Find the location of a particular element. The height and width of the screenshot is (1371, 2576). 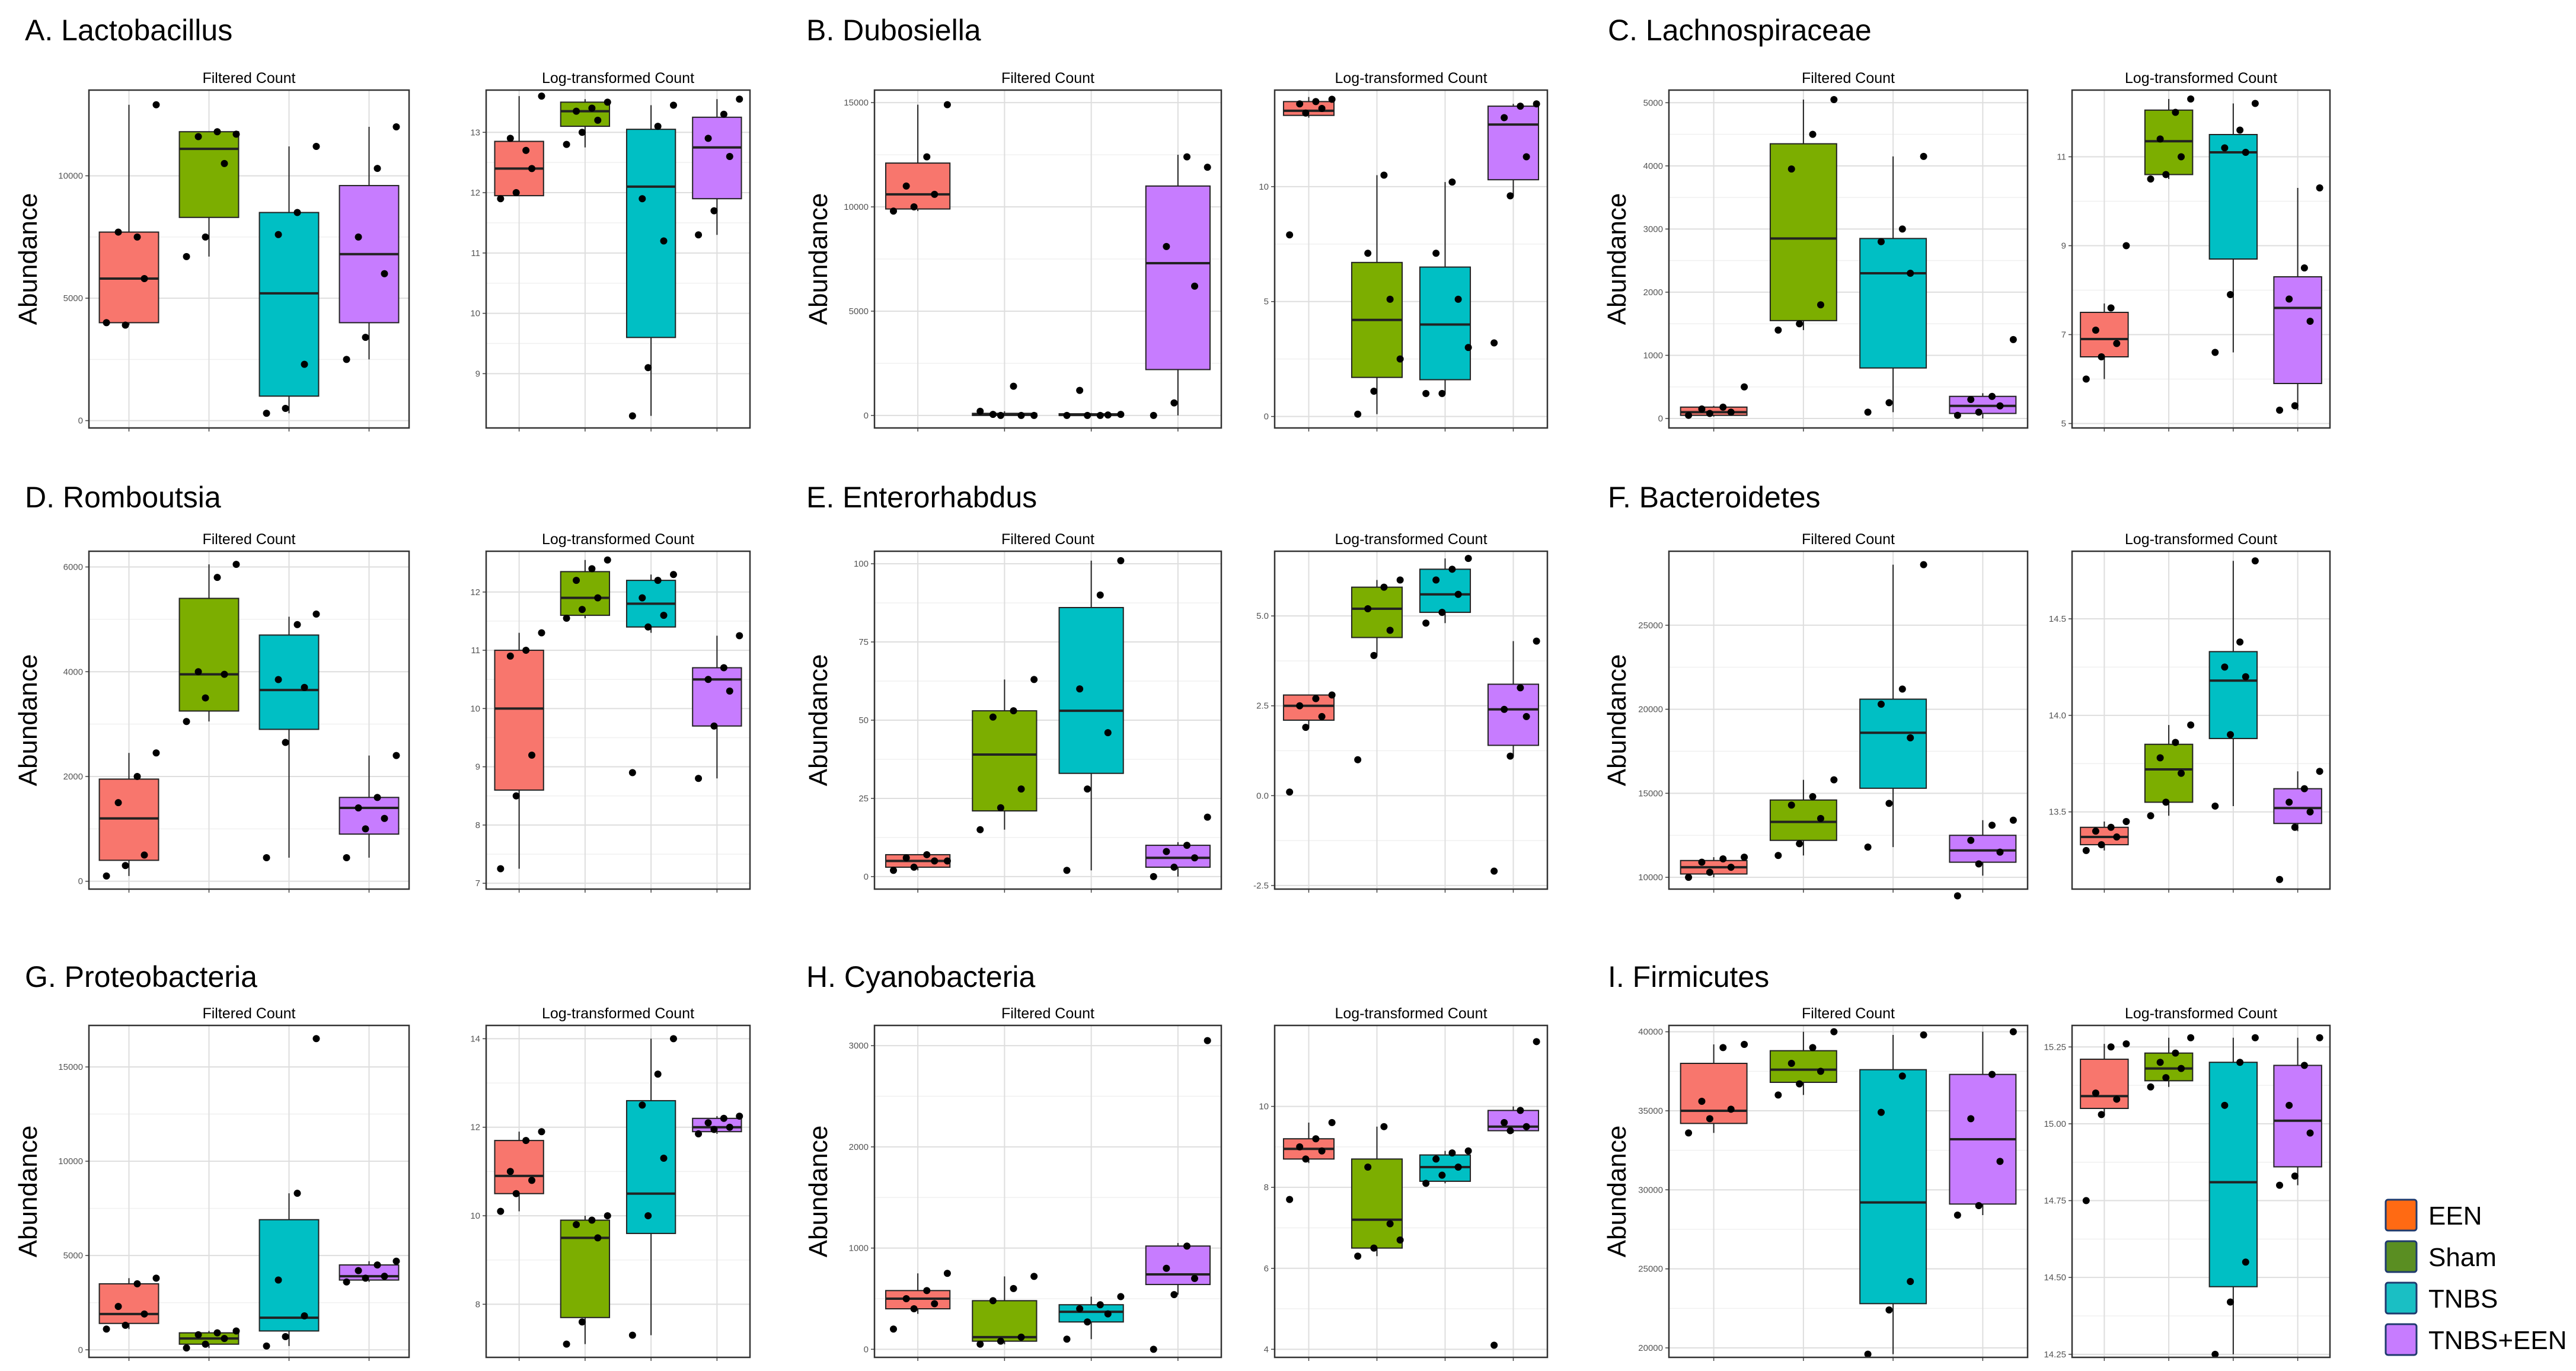

y-tick-label: 1000 is located at coordinates (859, 1249).